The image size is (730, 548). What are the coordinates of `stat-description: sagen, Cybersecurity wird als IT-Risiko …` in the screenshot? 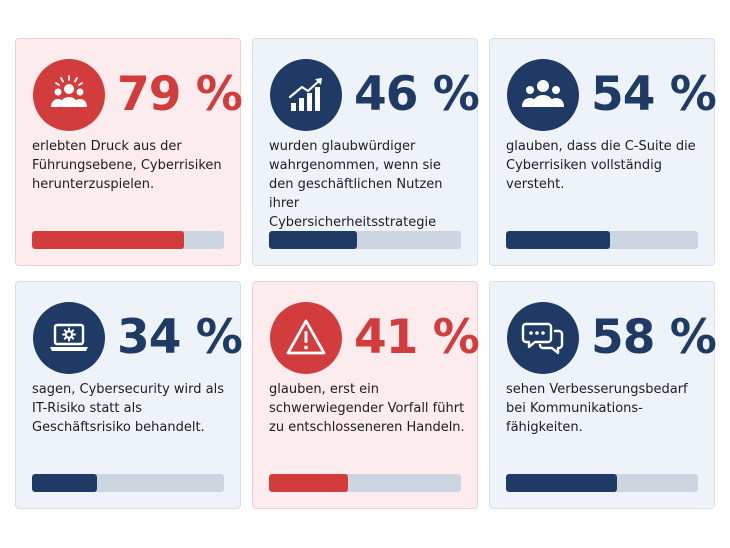 It's located at (128, 408).